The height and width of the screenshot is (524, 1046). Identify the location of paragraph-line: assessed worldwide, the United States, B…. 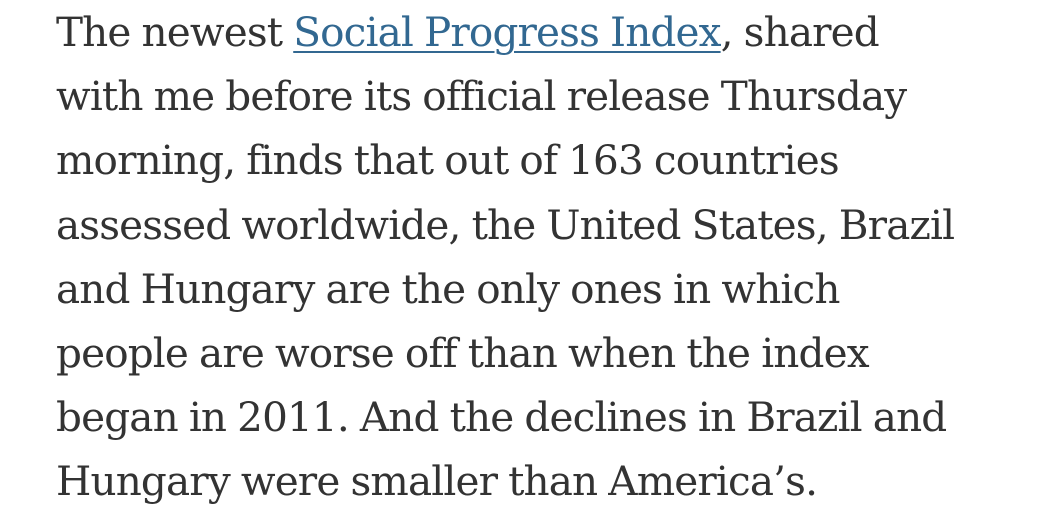
(505, 224).